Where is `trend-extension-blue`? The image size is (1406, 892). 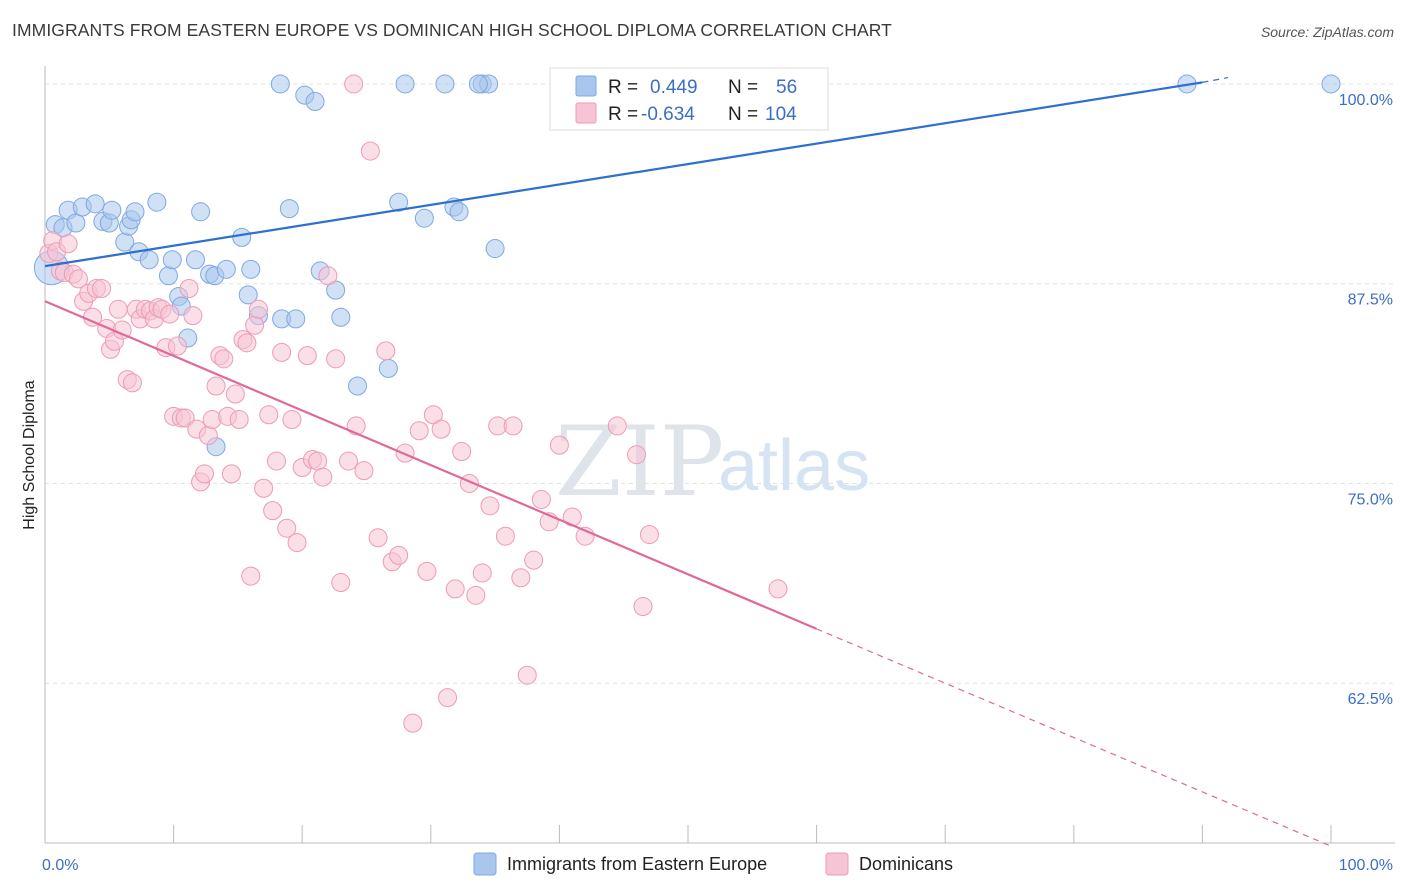 trend-extension-blue is located at coordinates (1215, 79).